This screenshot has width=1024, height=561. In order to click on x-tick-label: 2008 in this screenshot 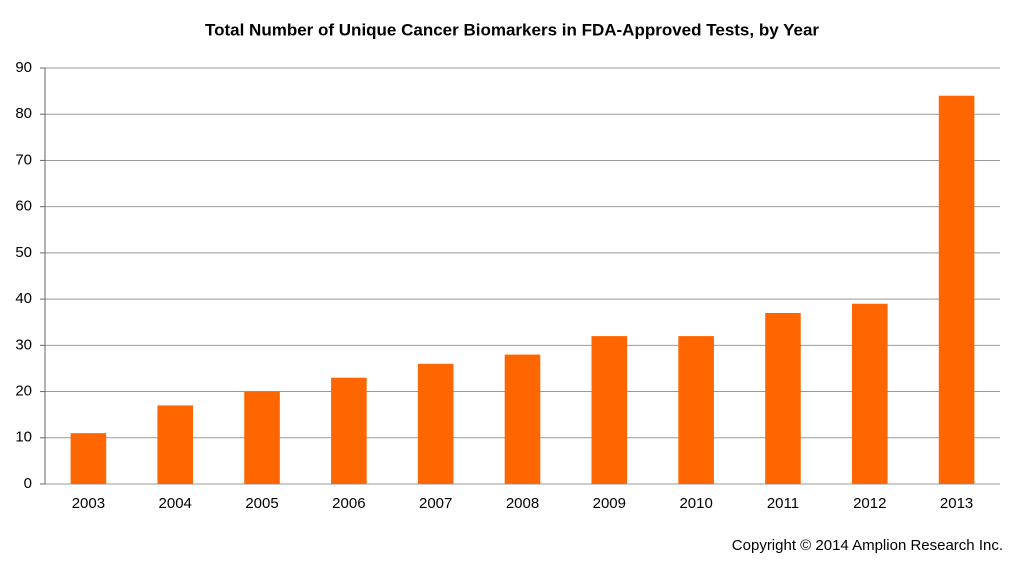, I will do `click(522, 503)`.